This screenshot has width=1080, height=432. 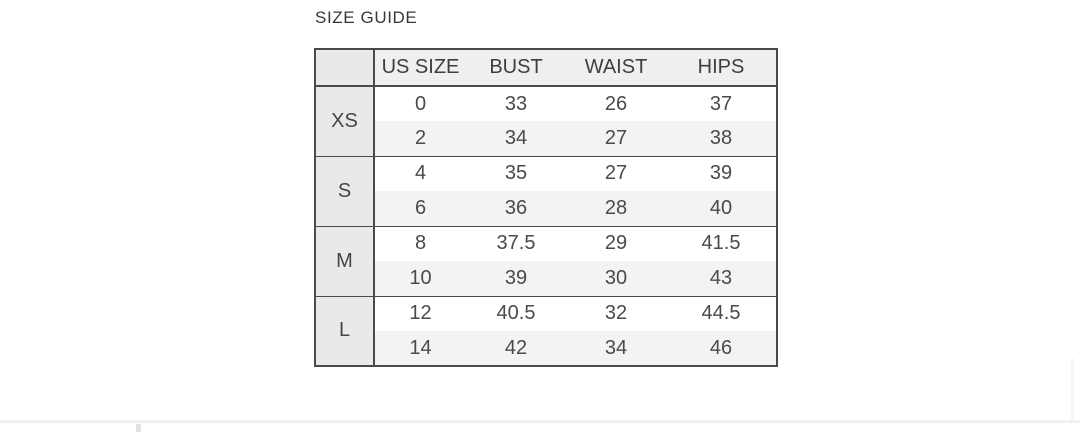 I want to click on size-group-l: L 12 40.5 32 44.5 14 42 34 46, so click(x=546, y=331).